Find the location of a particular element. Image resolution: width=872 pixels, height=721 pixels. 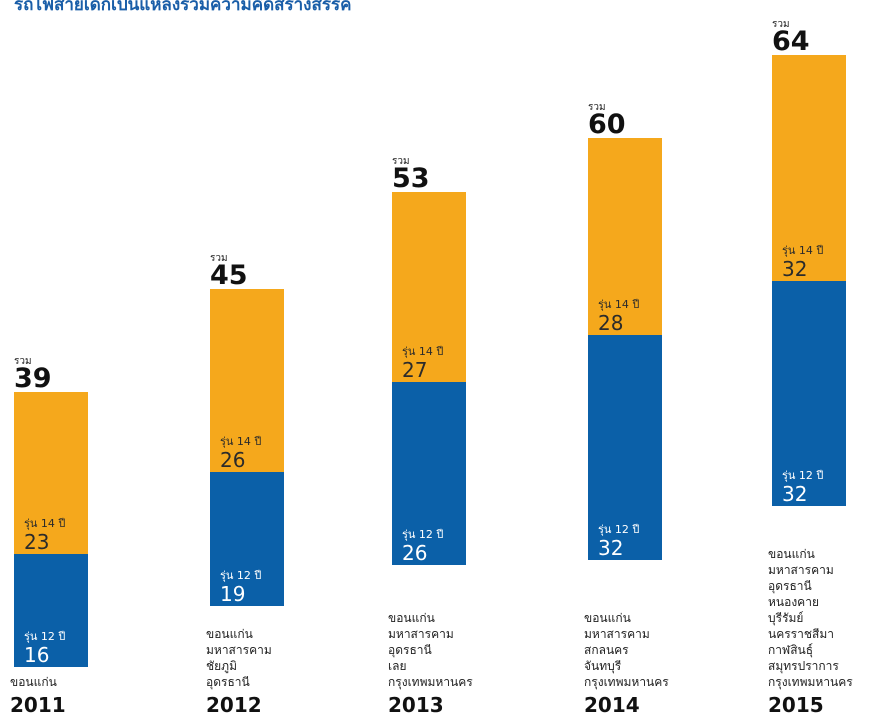

province-item: สมุทรปราการ is located at coordinates (803, 666).